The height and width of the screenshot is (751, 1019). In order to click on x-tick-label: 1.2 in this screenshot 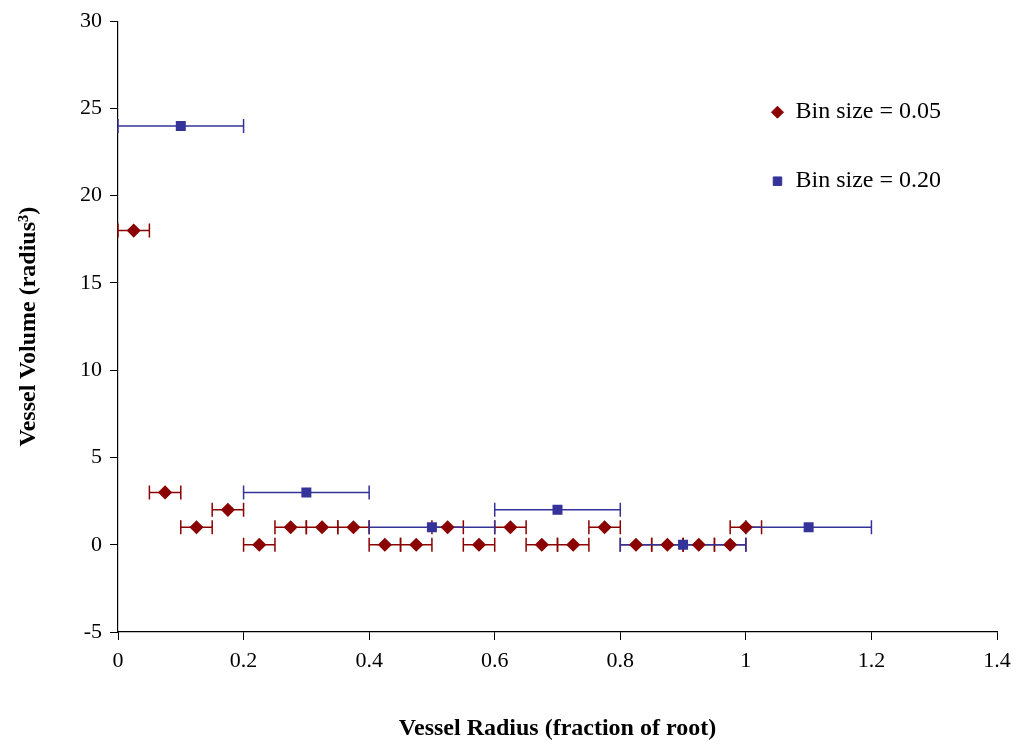, I will do `click(871, 659)`.